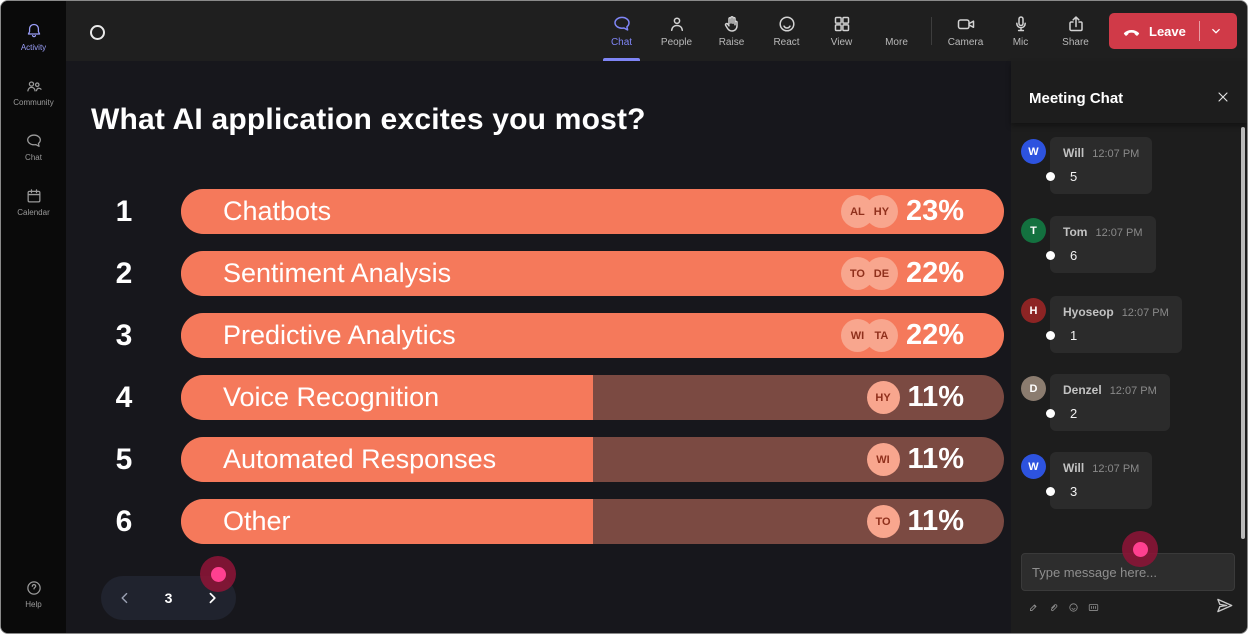  I want to click on sidebar-item-label: Chat, so click(33, 157).